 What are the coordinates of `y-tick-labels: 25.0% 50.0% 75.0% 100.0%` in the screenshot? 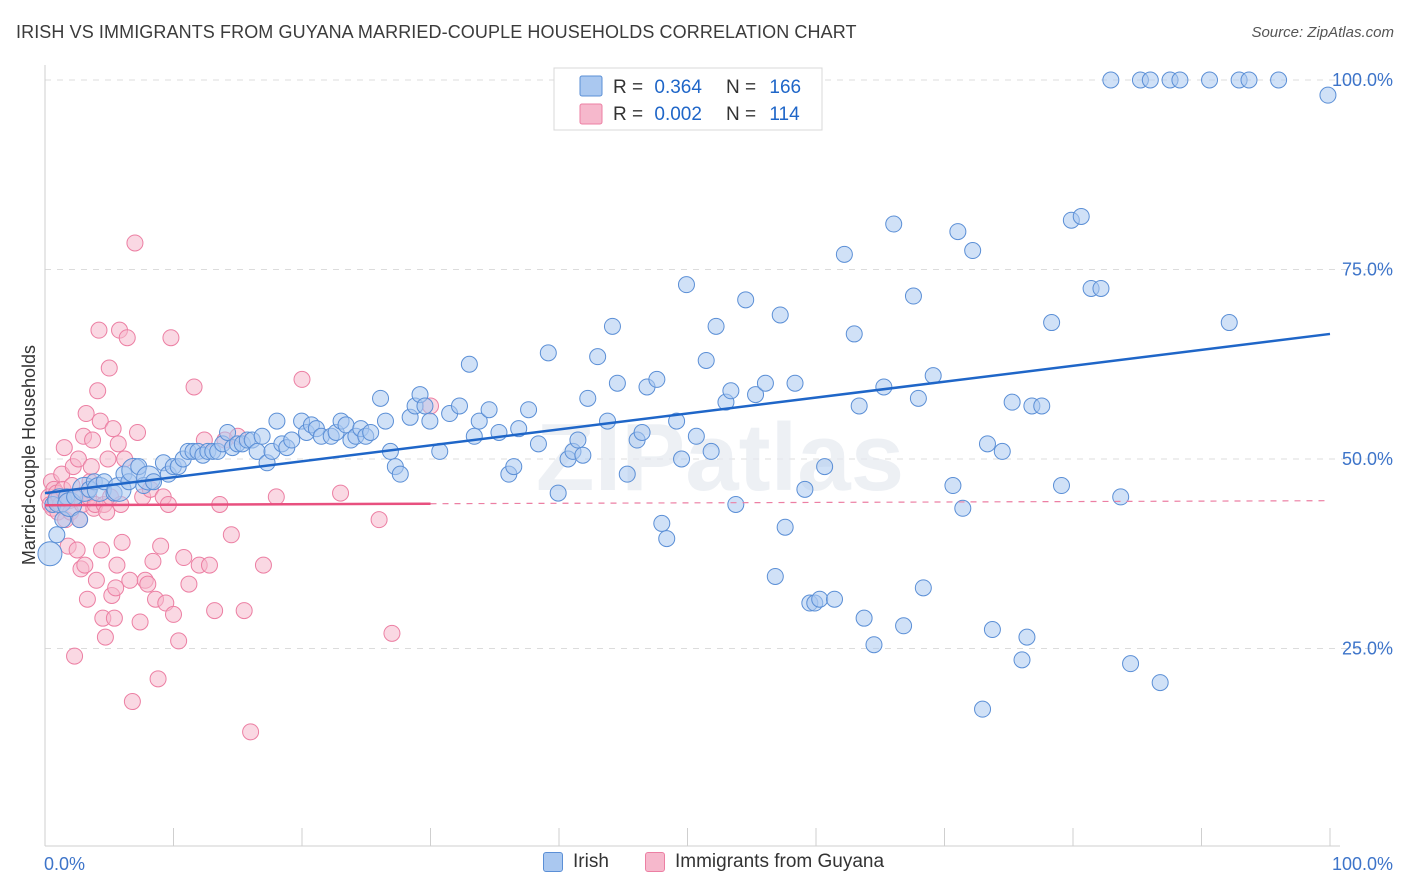 It's located at (1362, 364).